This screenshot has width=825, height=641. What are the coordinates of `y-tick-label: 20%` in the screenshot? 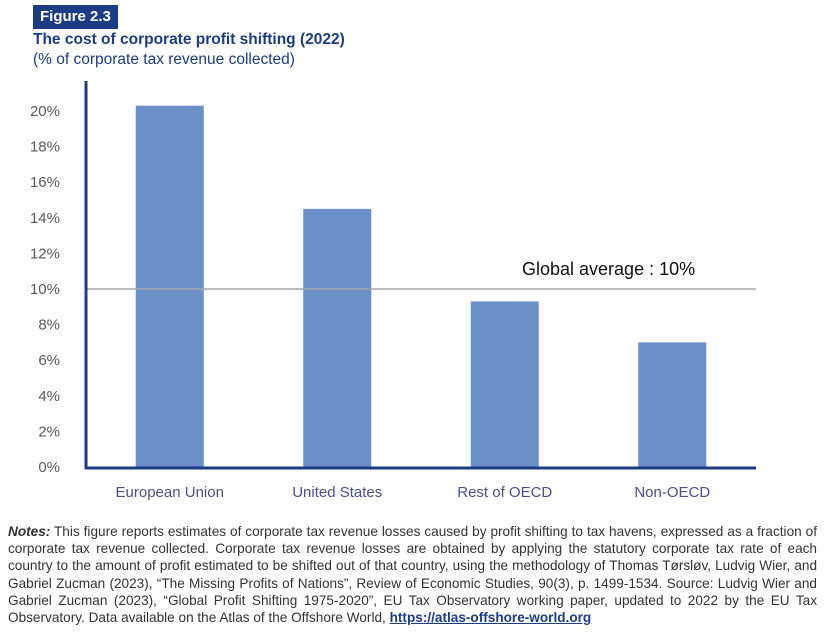 It's located at (45, 111).